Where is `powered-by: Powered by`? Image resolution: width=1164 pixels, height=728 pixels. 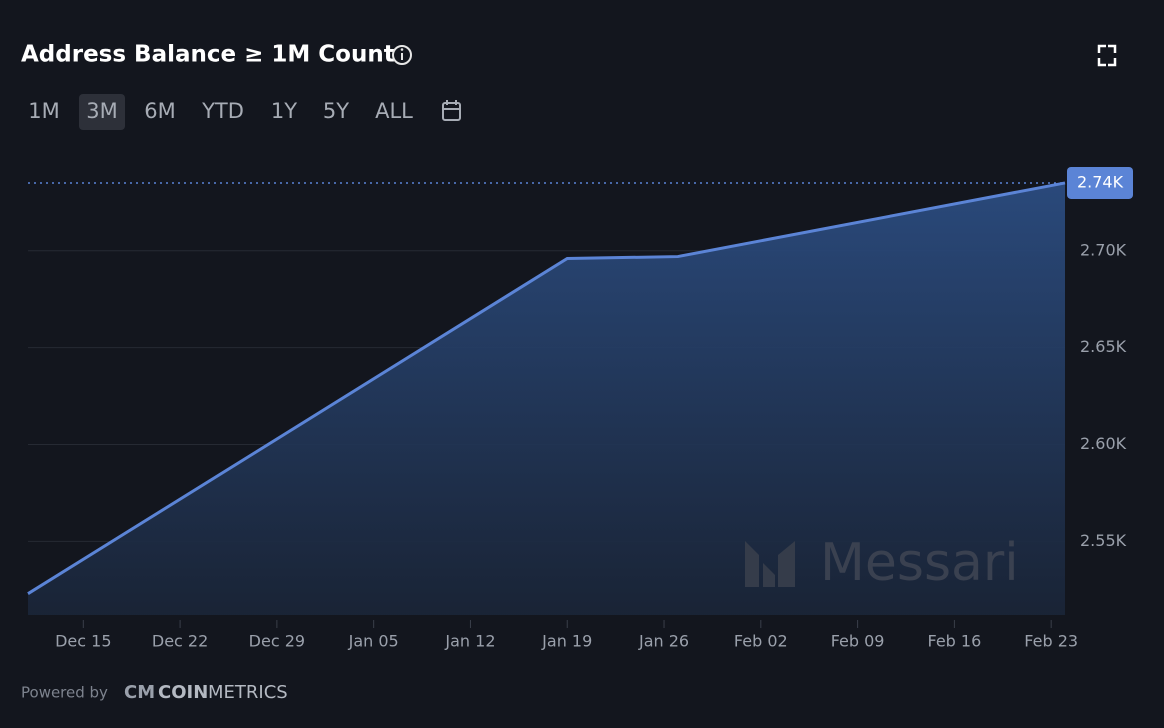 powered-by: Powered by is located at coordinates (64, 693).